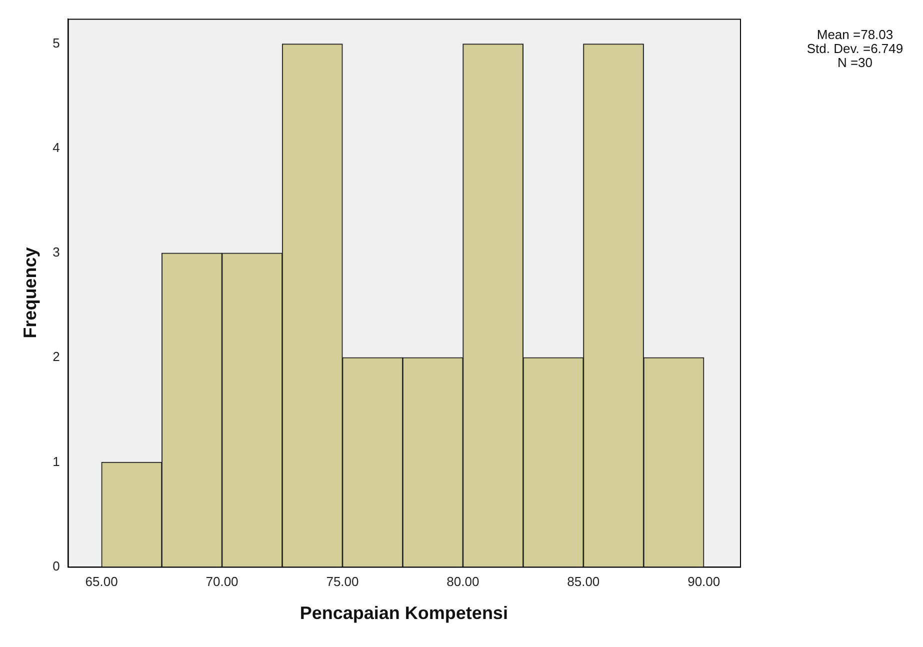 The height and width of the screenshot is (647, 923). Describe the element at coordinates (855, 34) in the screenshot. I see `text: Mean =78.03` at that location.